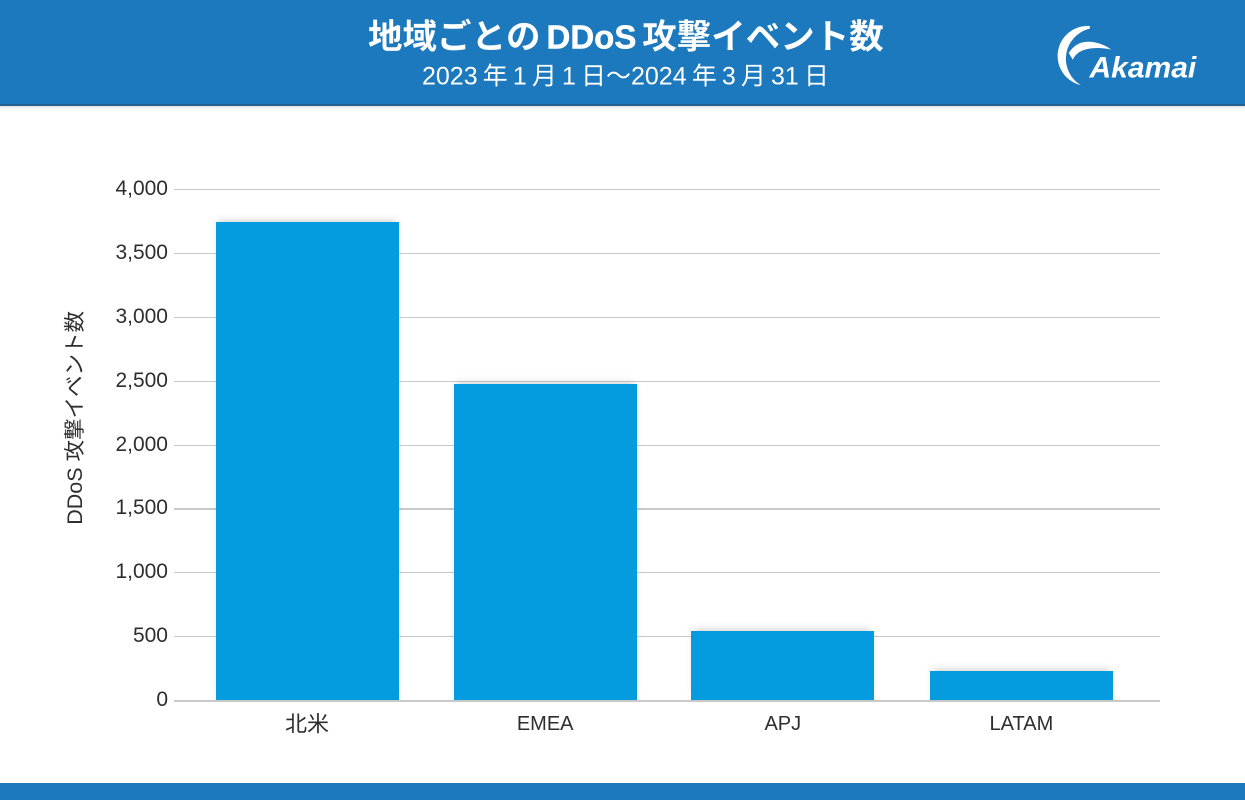  Describe the element at coordinates (1142, 67) in the screenshot. I see `svg-text: Akamai` at that location.